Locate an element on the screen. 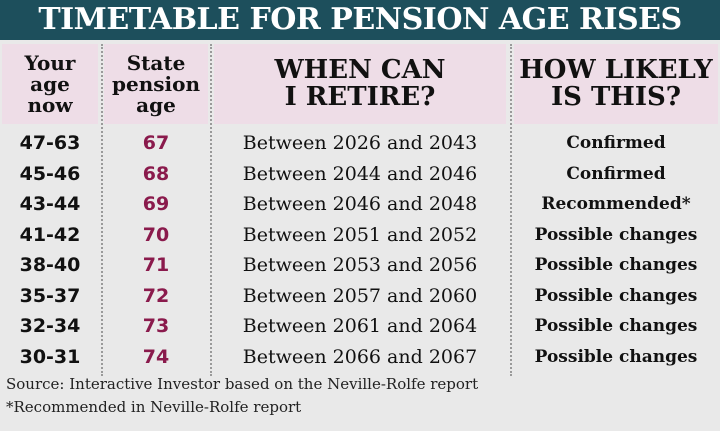 This screenshot has height=431, width=720. column-header: WHEN CAN I RETIRE? is located at coordinates (360, 84).